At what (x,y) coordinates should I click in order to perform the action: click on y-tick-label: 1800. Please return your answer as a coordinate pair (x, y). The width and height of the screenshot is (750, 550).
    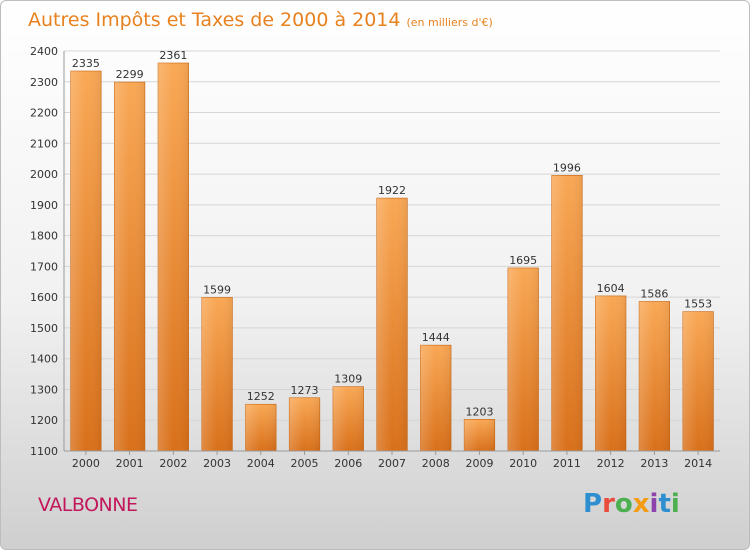
    Looking at the image, I should click on (44, 236).